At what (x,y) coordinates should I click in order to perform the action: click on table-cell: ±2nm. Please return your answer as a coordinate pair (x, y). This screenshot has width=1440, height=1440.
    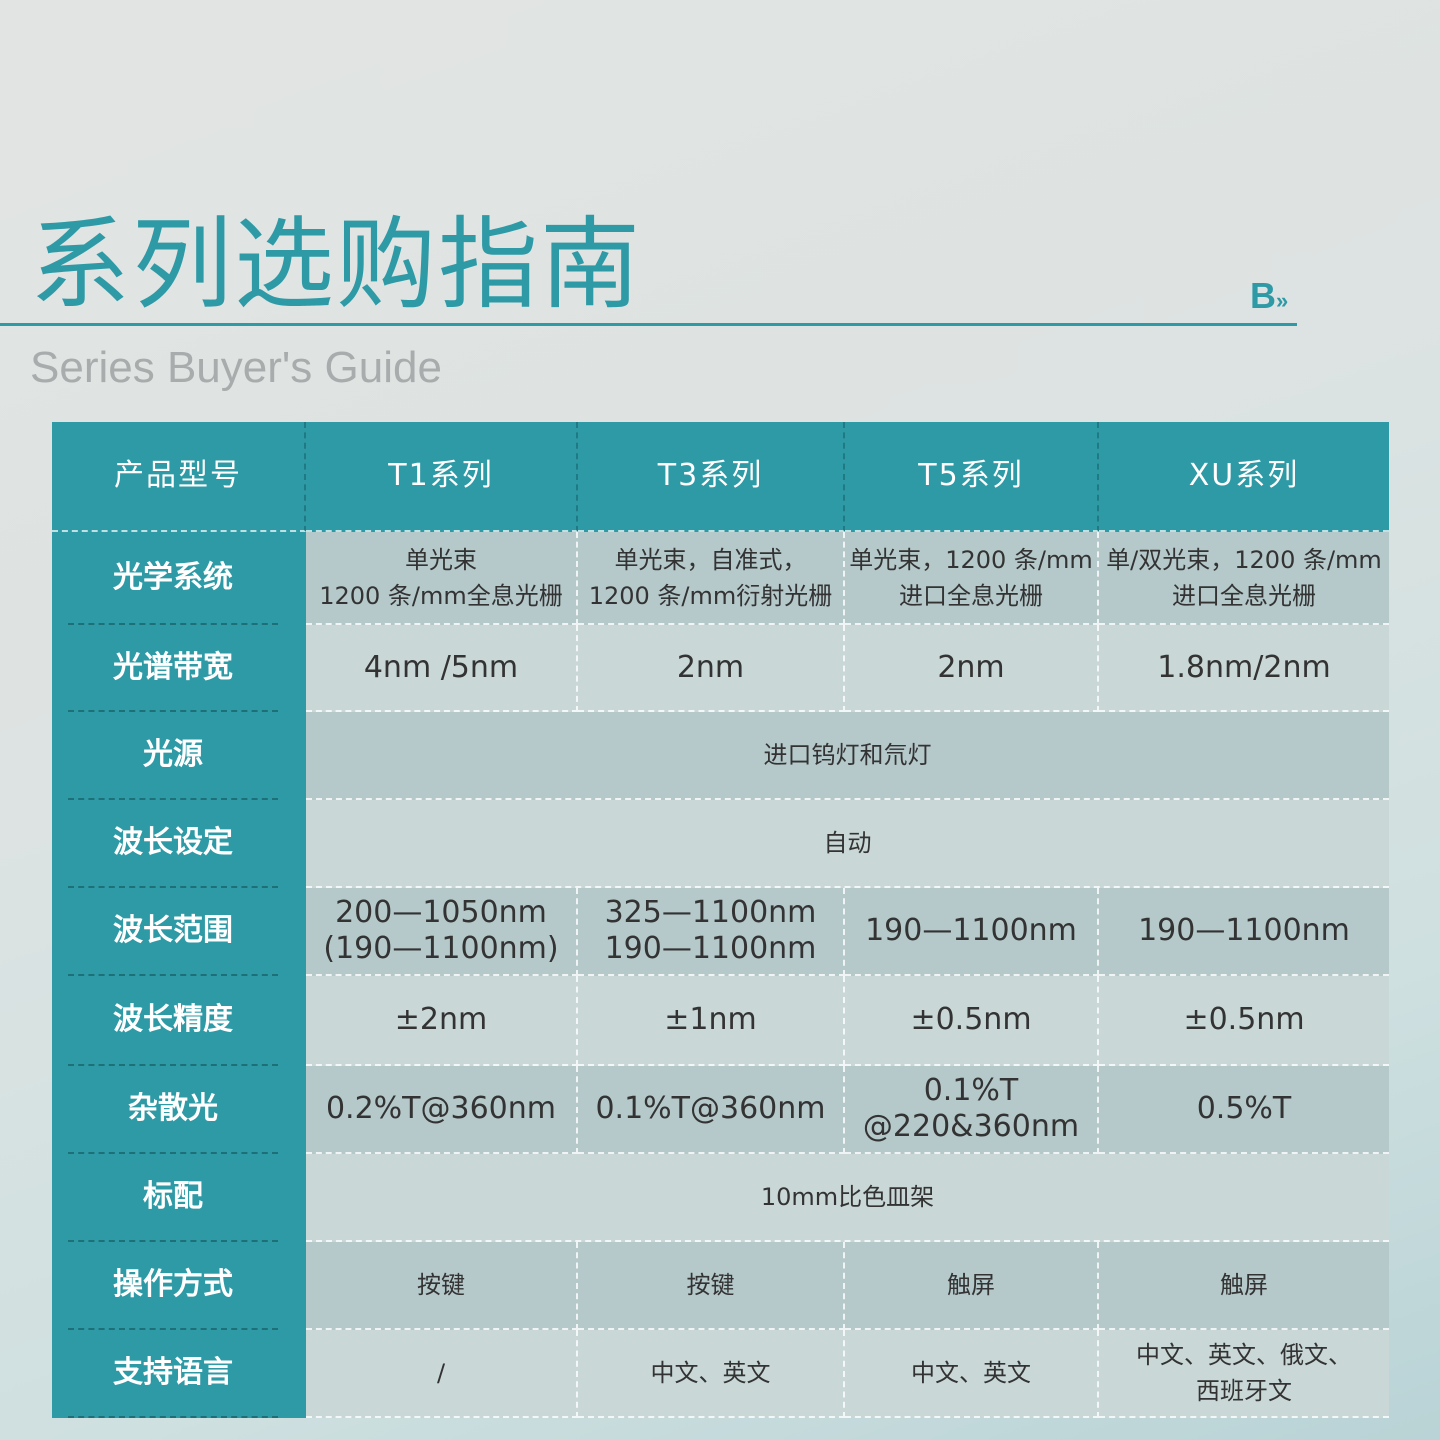
    Looking at the image, I should click on (442, 1021).